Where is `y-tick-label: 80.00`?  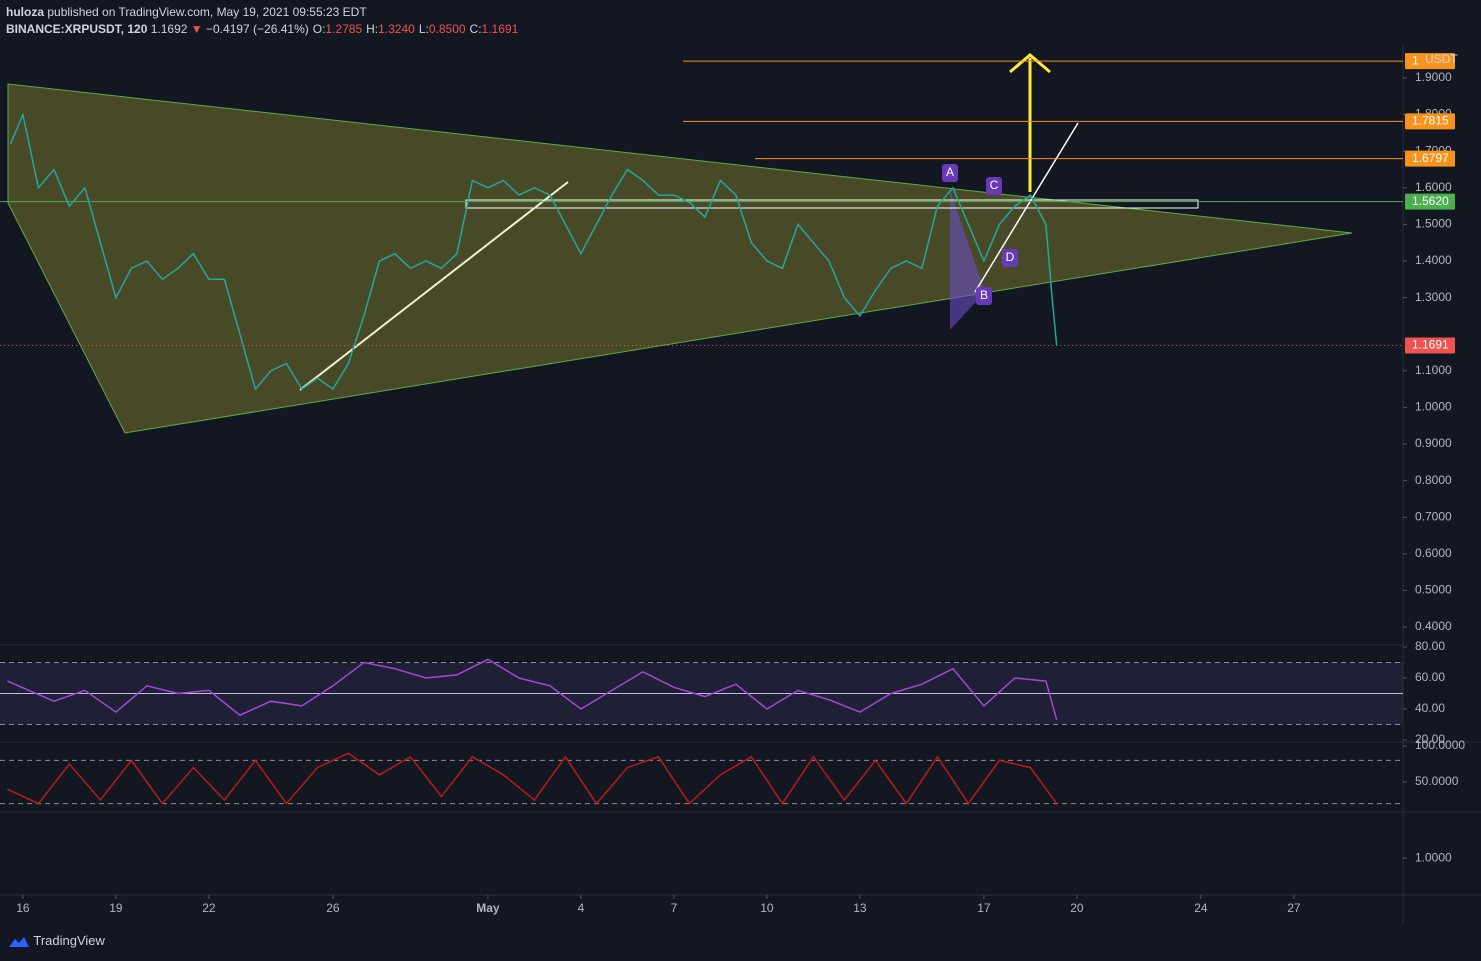
y-tick-label: 80.00 is located at coordinates (1430, 646).